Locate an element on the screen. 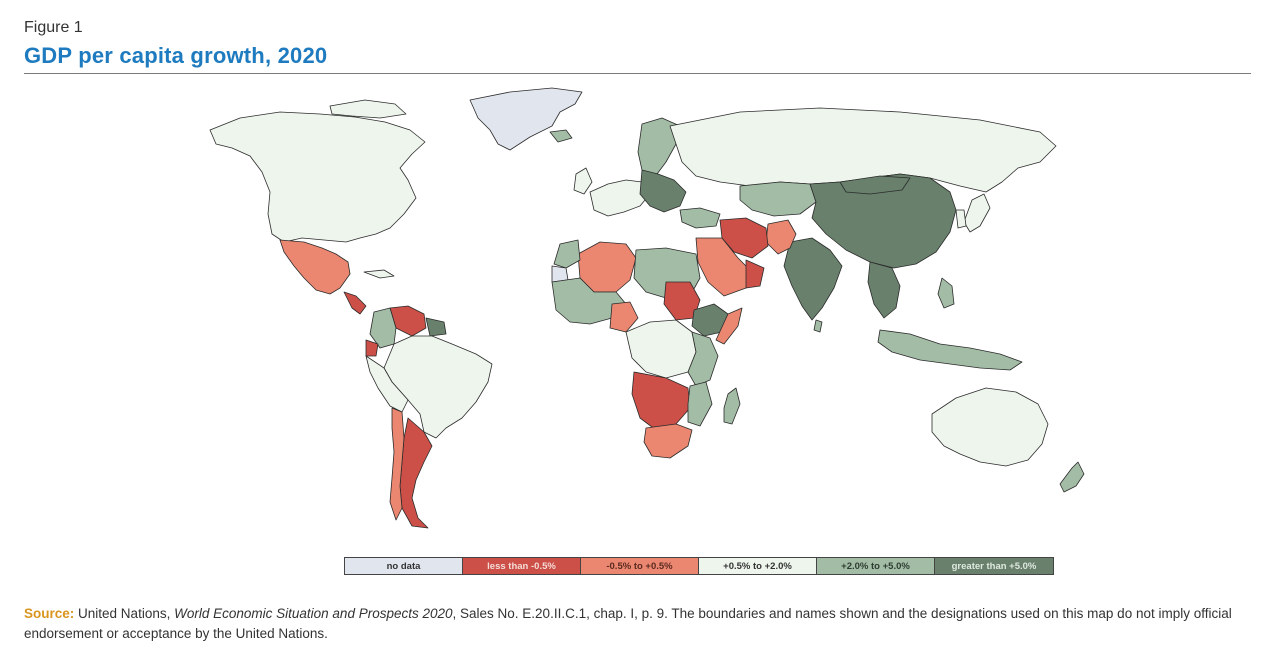 The width and height of the screenshot is (1272, 665). legend-item-plus-2-0-to-plus-5-0: +2.0% to +5.0% is located at coordinates (876, 566).